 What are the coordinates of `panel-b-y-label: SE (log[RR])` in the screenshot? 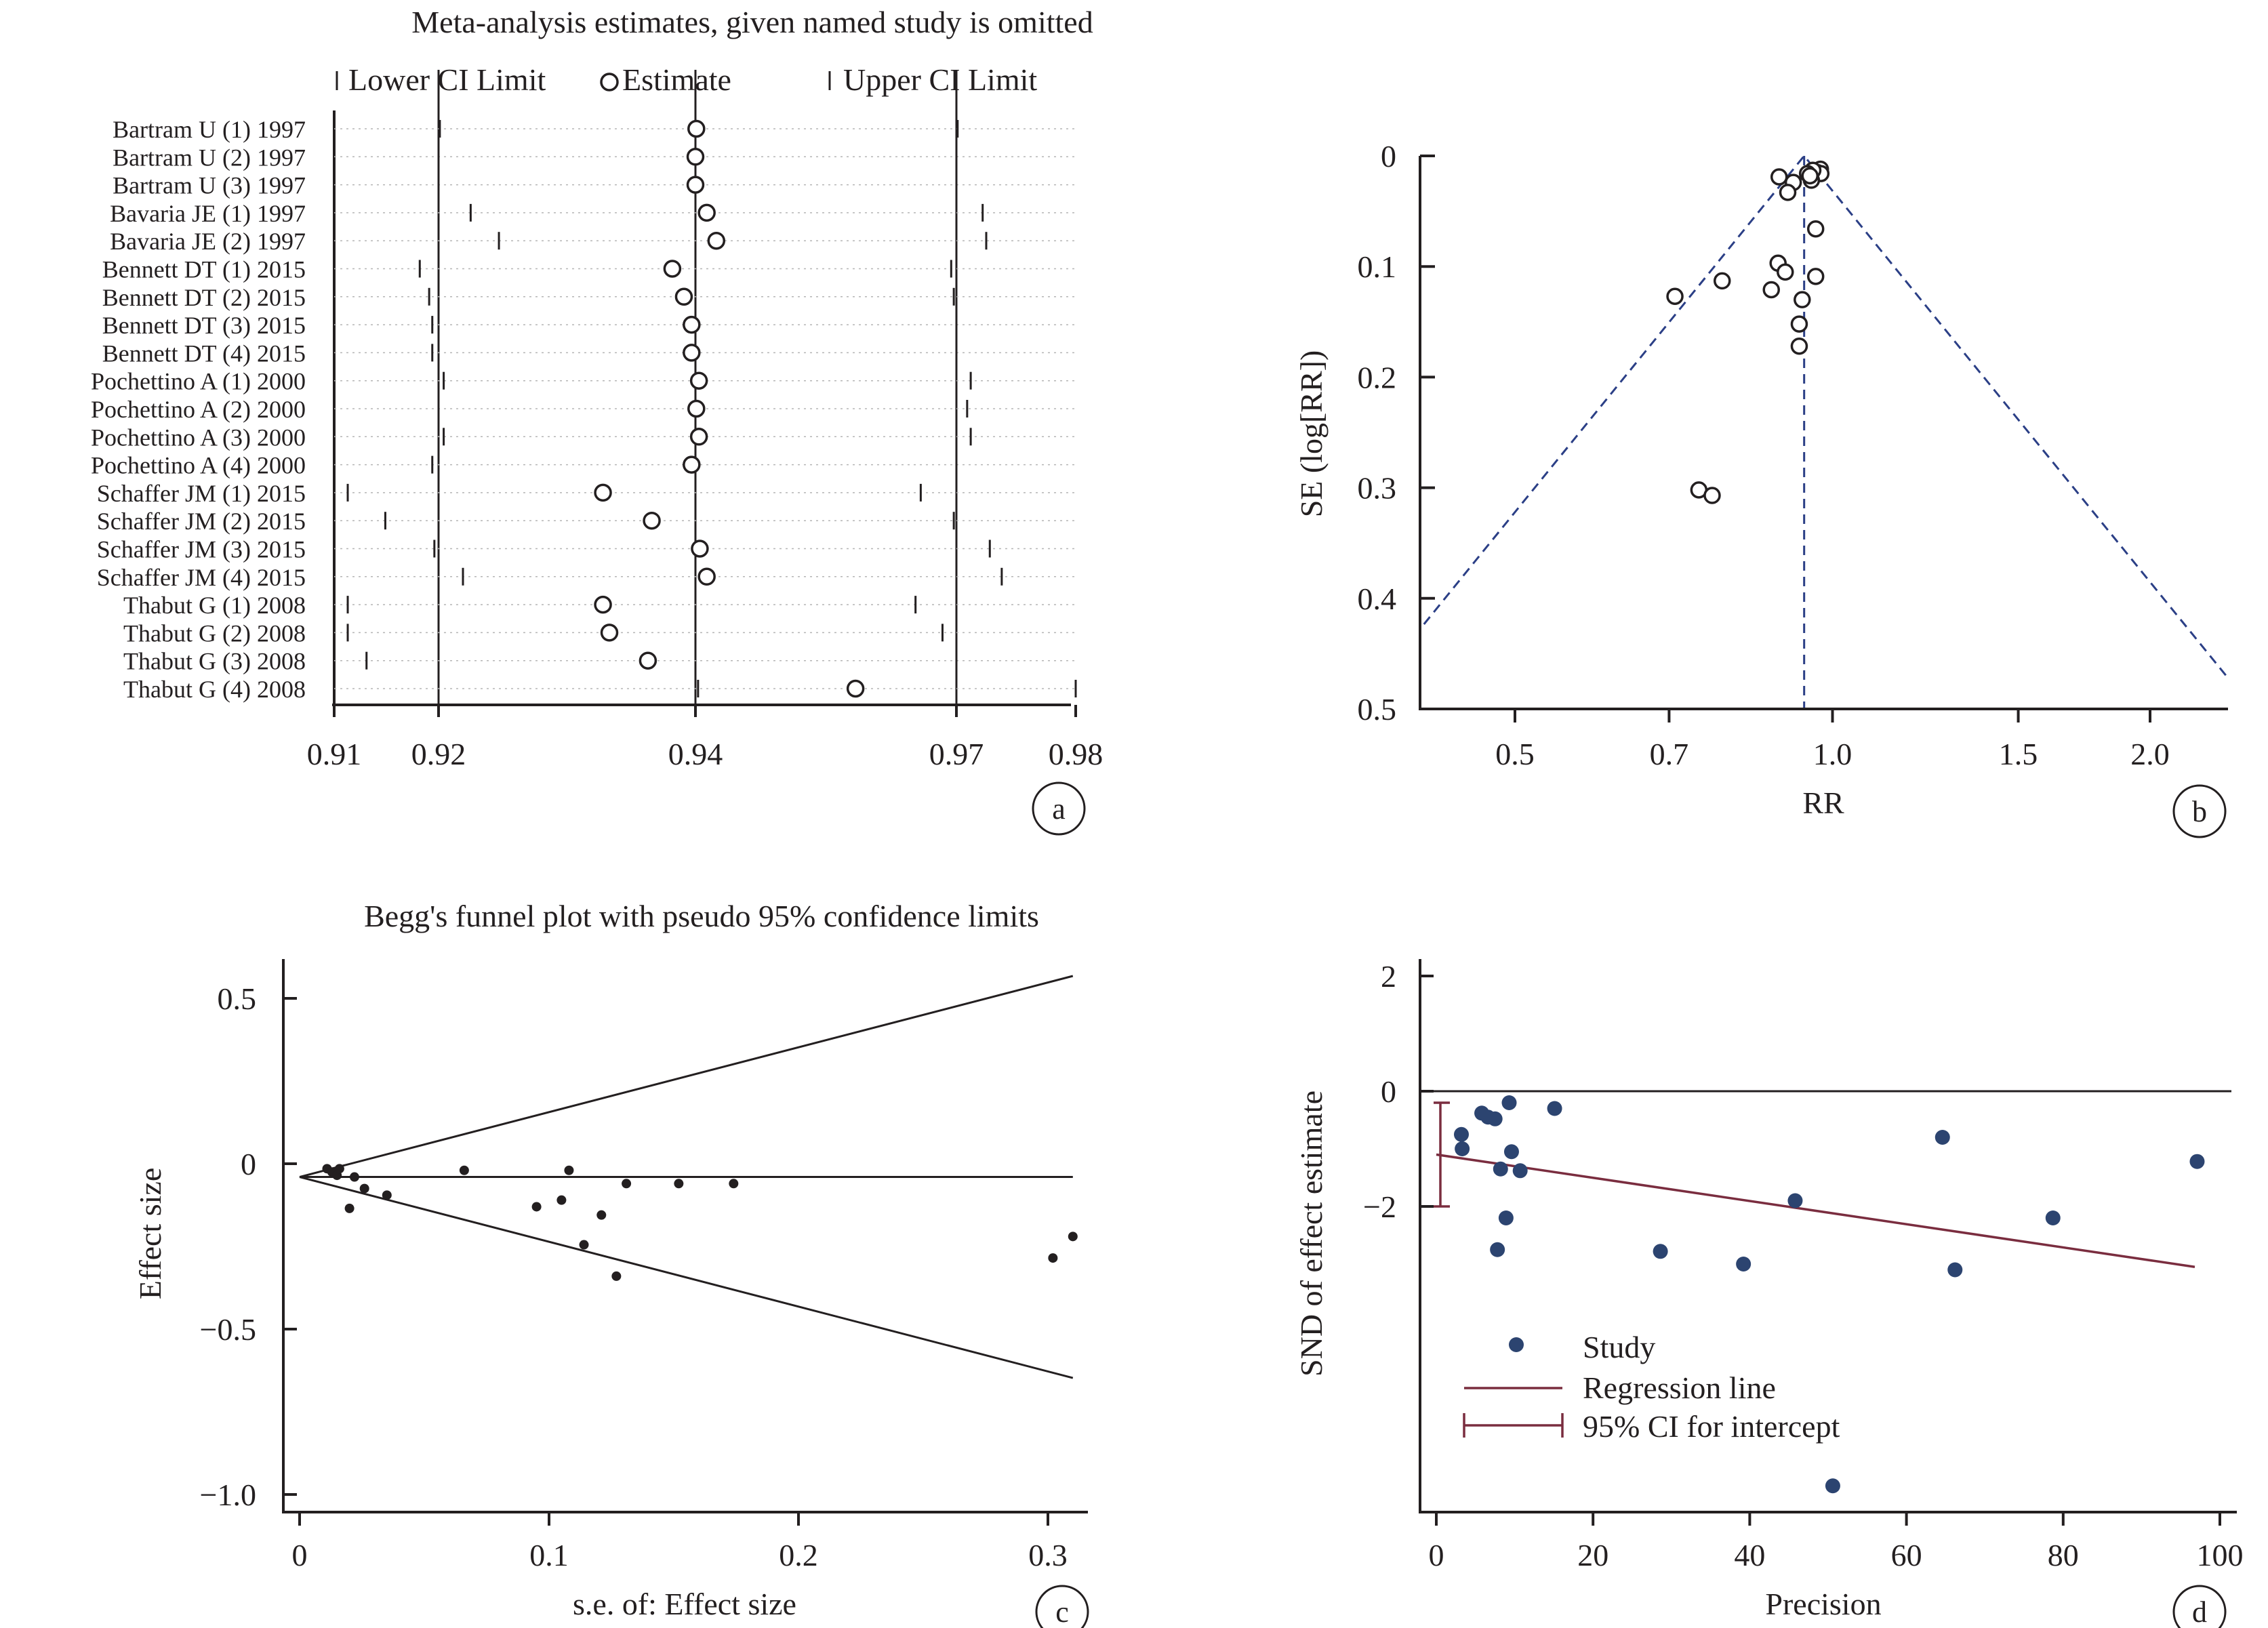 It's located at (1311, 434).